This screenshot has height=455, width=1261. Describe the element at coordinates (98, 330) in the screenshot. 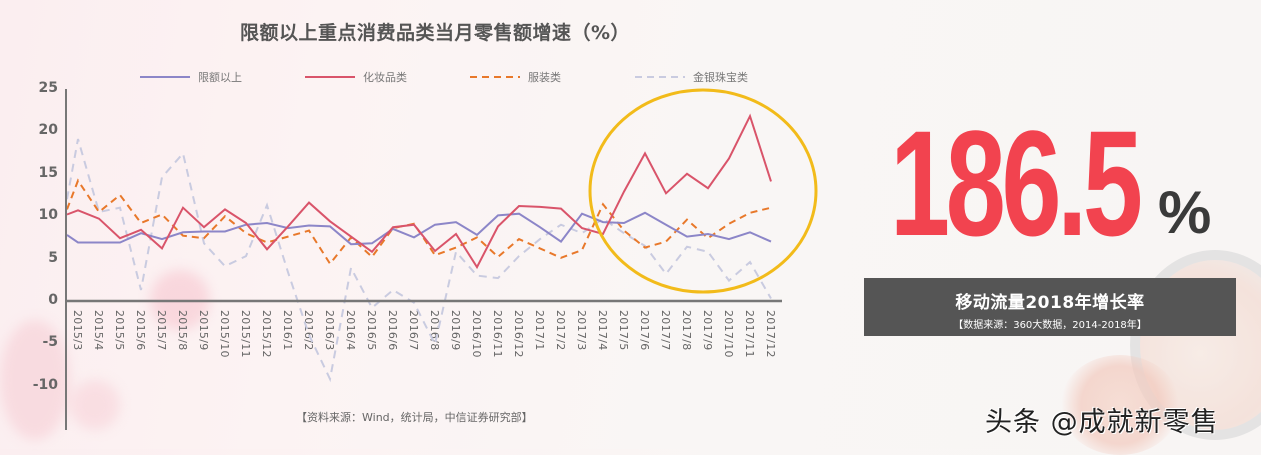

I see `x-tick-label: 2015/4` at that location.